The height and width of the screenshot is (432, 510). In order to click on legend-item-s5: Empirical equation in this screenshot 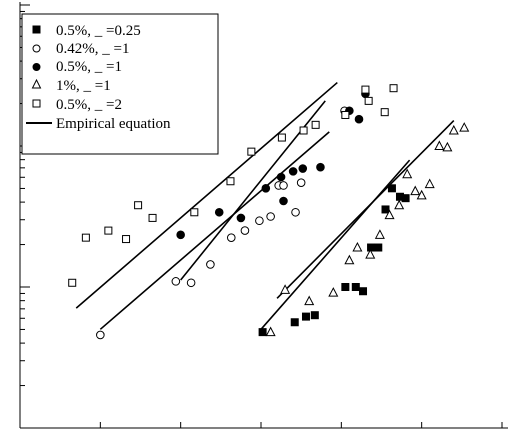, I will do `click(98, 124)`.